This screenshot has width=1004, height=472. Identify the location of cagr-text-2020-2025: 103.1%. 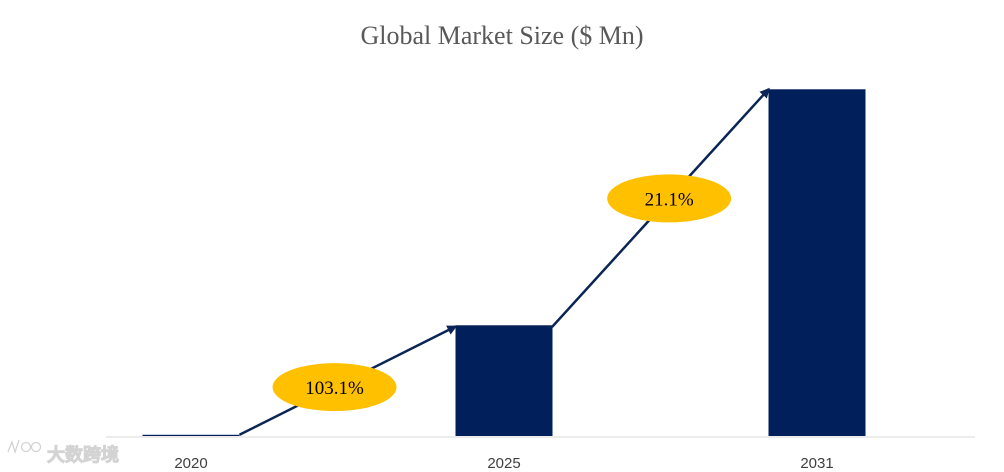
(334, 388).